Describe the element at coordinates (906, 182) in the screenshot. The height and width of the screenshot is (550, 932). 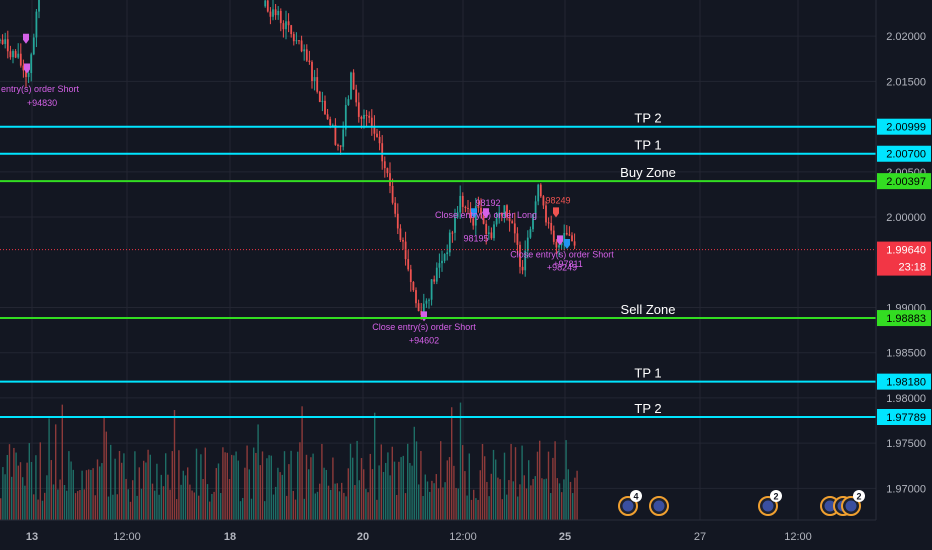
I see `level-price-label: 2.00397` at that location.